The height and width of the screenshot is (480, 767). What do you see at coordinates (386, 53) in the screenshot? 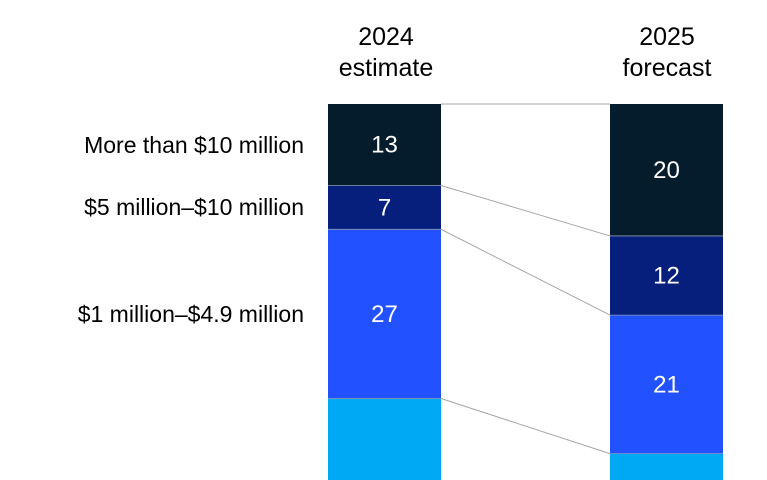
I see `column-header-2024: 2024 estimate` at bounding box center [386, 53].